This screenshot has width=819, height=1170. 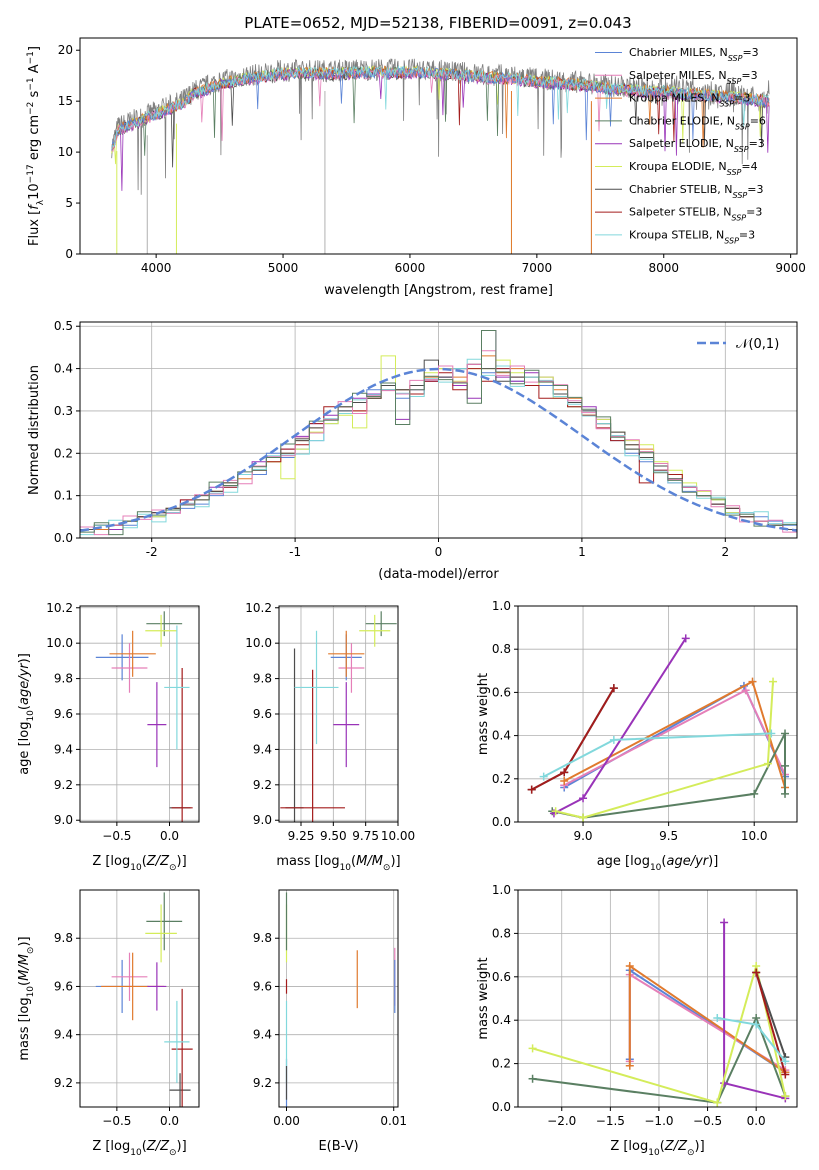 I want to click on y-tick-label: 0.3, so click(x=63, y=411).